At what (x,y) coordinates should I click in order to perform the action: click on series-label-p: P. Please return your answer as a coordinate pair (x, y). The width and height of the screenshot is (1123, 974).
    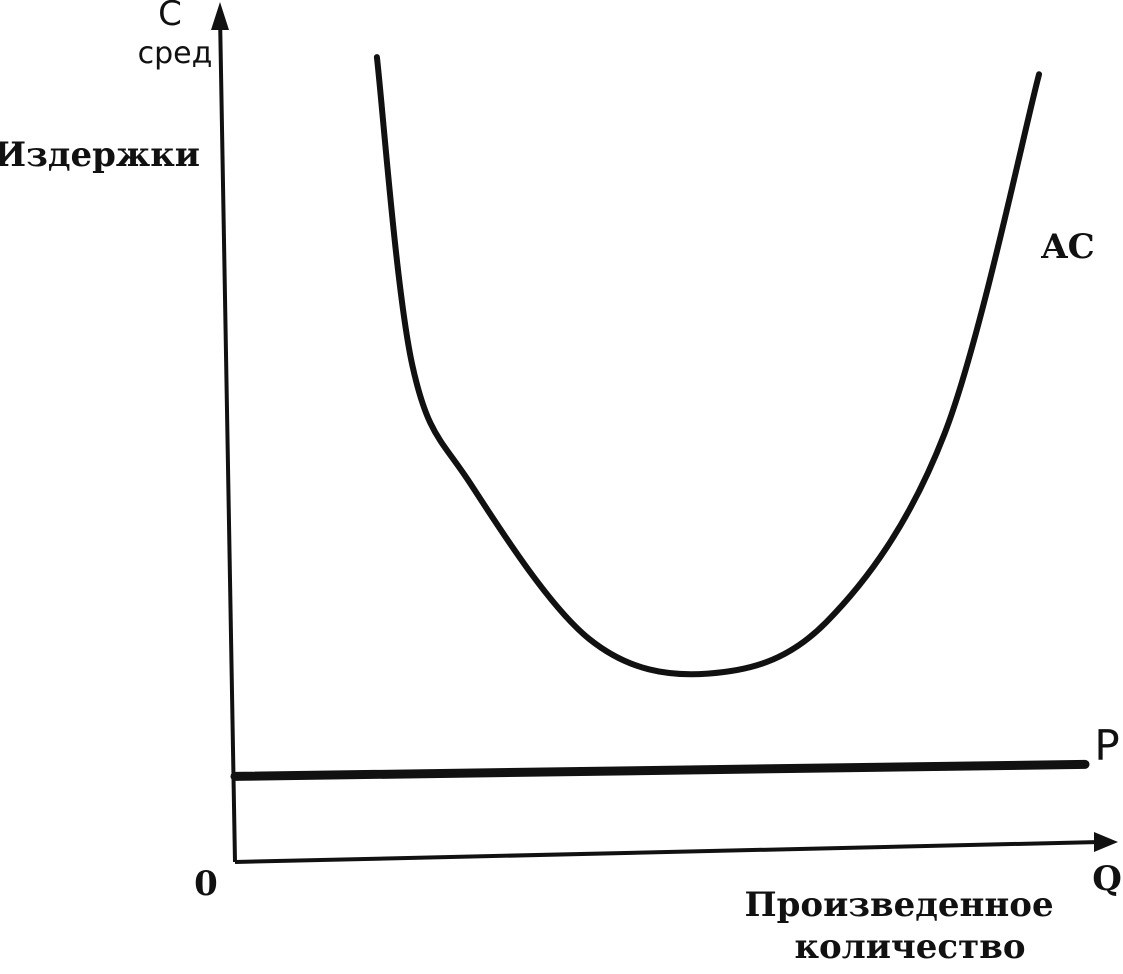
    Looking at the image, I should click on (1106, 745).